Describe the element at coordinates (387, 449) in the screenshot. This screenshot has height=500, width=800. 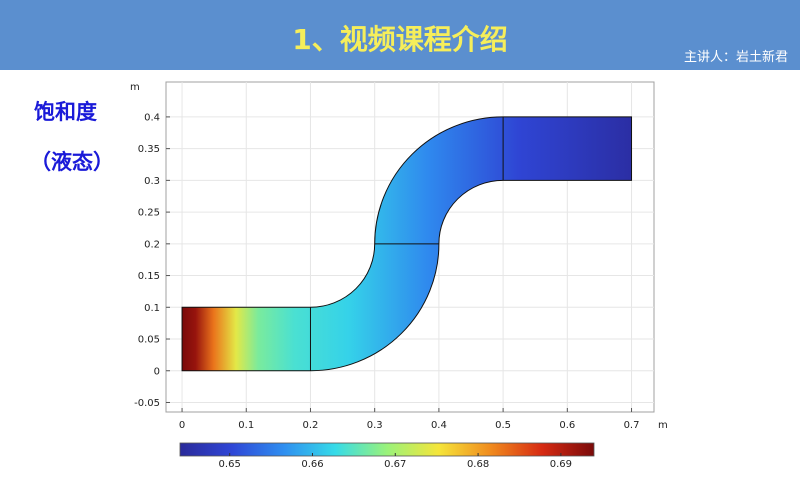
I see `colorbar-bar` at that location.